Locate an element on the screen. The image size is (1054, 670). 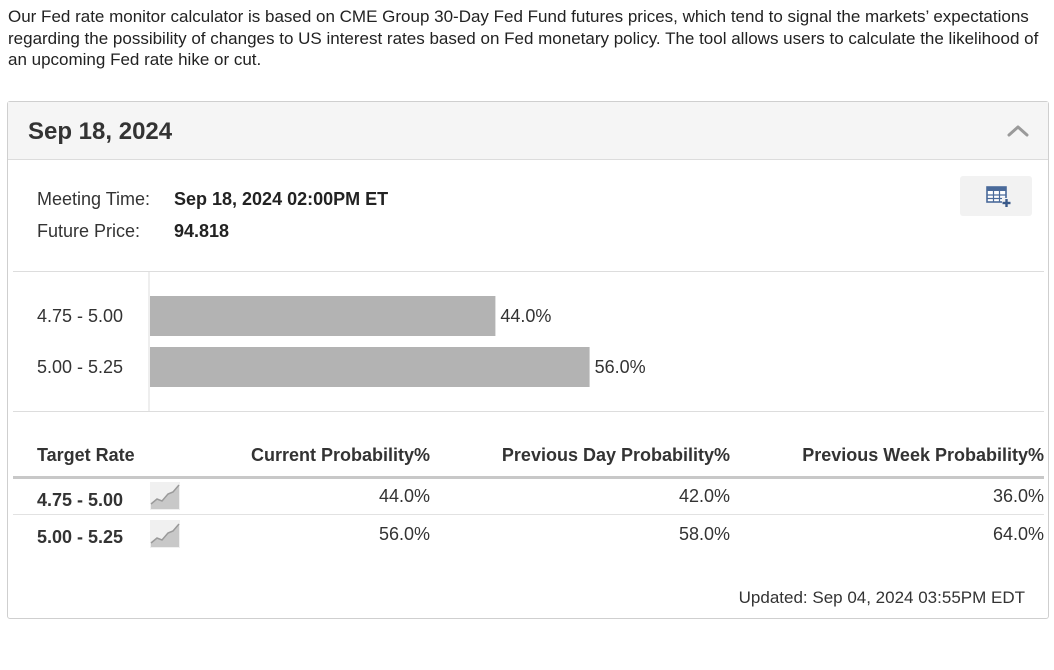
bar-category-label: 4.75 - 5.00 is located at coordinates (80, 316).